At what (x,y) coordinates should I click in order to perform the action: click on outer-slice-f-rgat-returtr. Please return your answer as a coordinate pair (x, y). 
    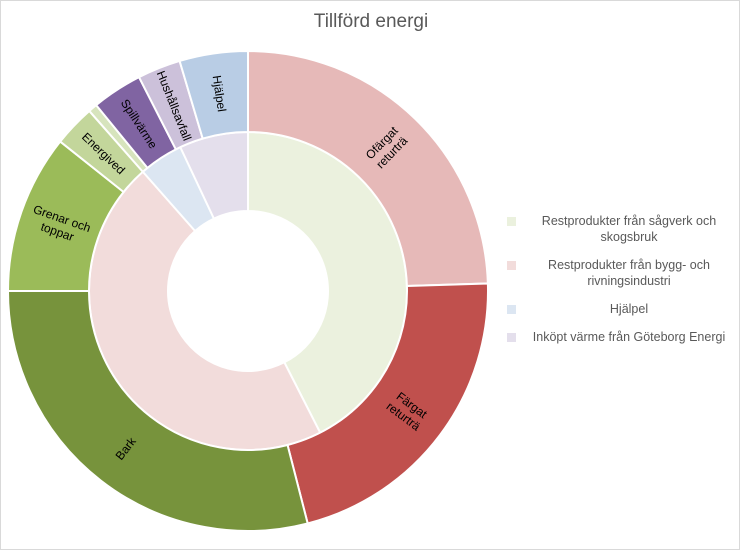
    Looking at the image, I should click on (387, 403).